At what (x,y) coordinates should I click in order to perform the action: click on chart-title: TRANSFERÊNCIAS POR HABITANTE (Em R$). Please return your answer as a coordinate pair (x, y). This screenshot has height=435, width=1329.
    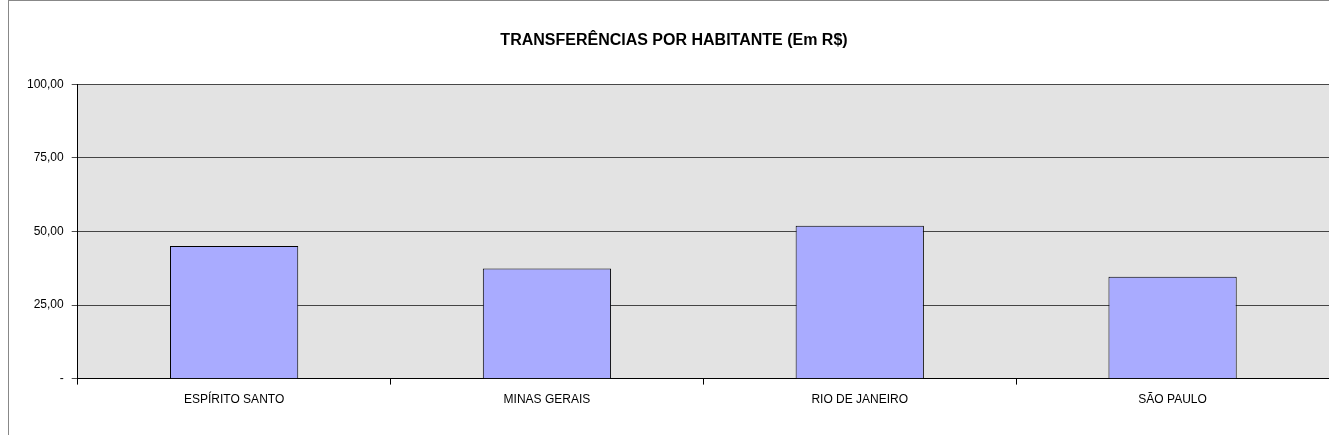
    Looking at the image, I should click on (674, 39).